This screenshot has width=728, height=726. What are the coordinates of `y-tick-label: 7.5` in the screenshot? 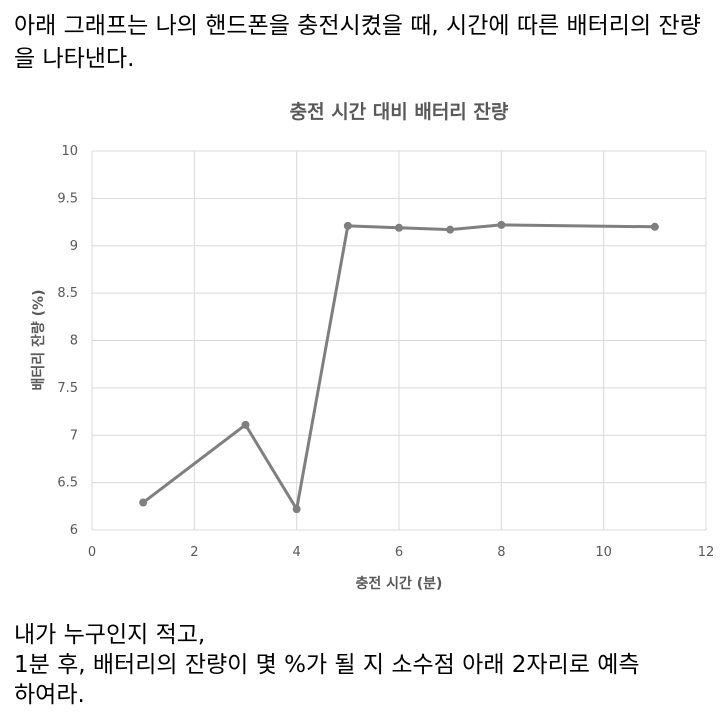 It's located at (67, 388).